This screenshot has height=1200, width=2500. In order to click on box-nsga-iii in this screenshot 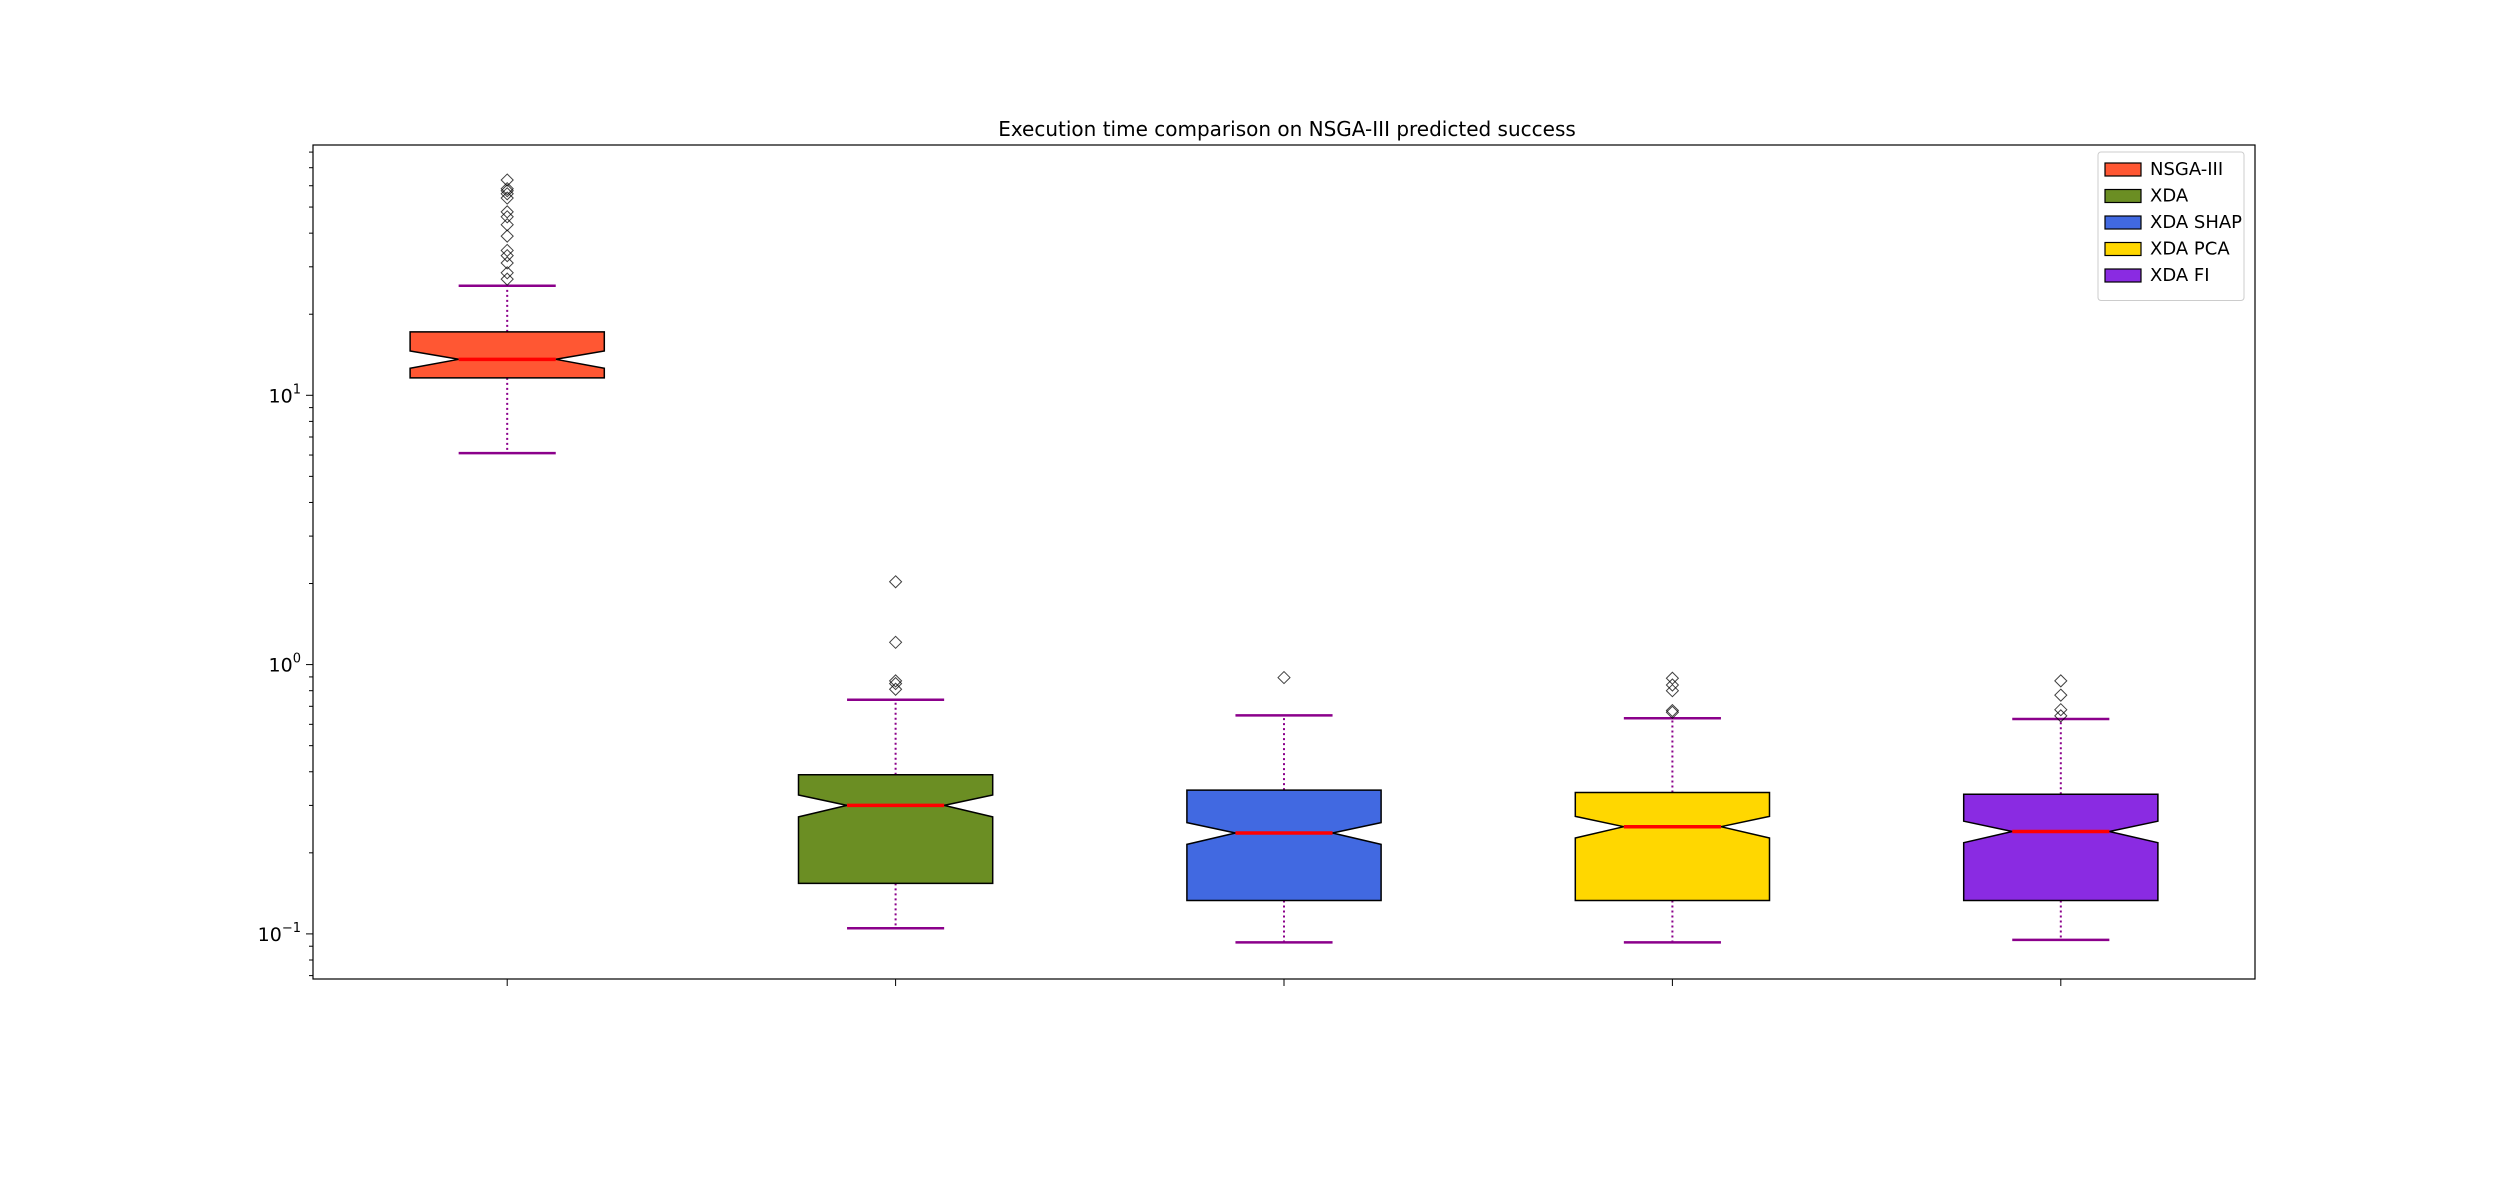, I will do `click(507, 314)`.